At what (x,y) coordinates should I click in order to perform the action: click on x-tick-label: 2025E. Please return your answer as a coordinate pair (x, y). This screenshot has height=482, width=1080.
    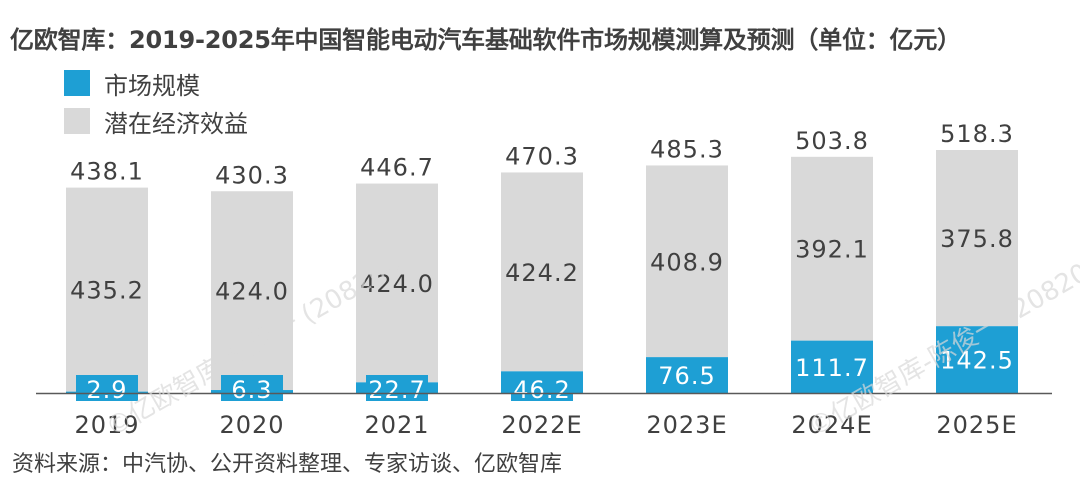
    Looking at the image, I should click on (976, 425).